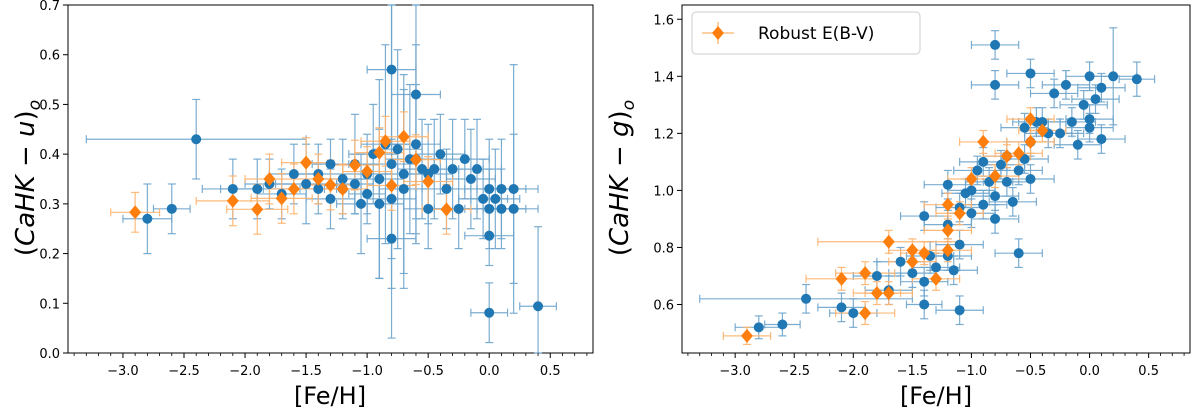 This screenshot has height=412, width=1200. Describe the element at coordinates (49, 304) in the screenshot. I see `y-tick-label: 0.1` at that location.